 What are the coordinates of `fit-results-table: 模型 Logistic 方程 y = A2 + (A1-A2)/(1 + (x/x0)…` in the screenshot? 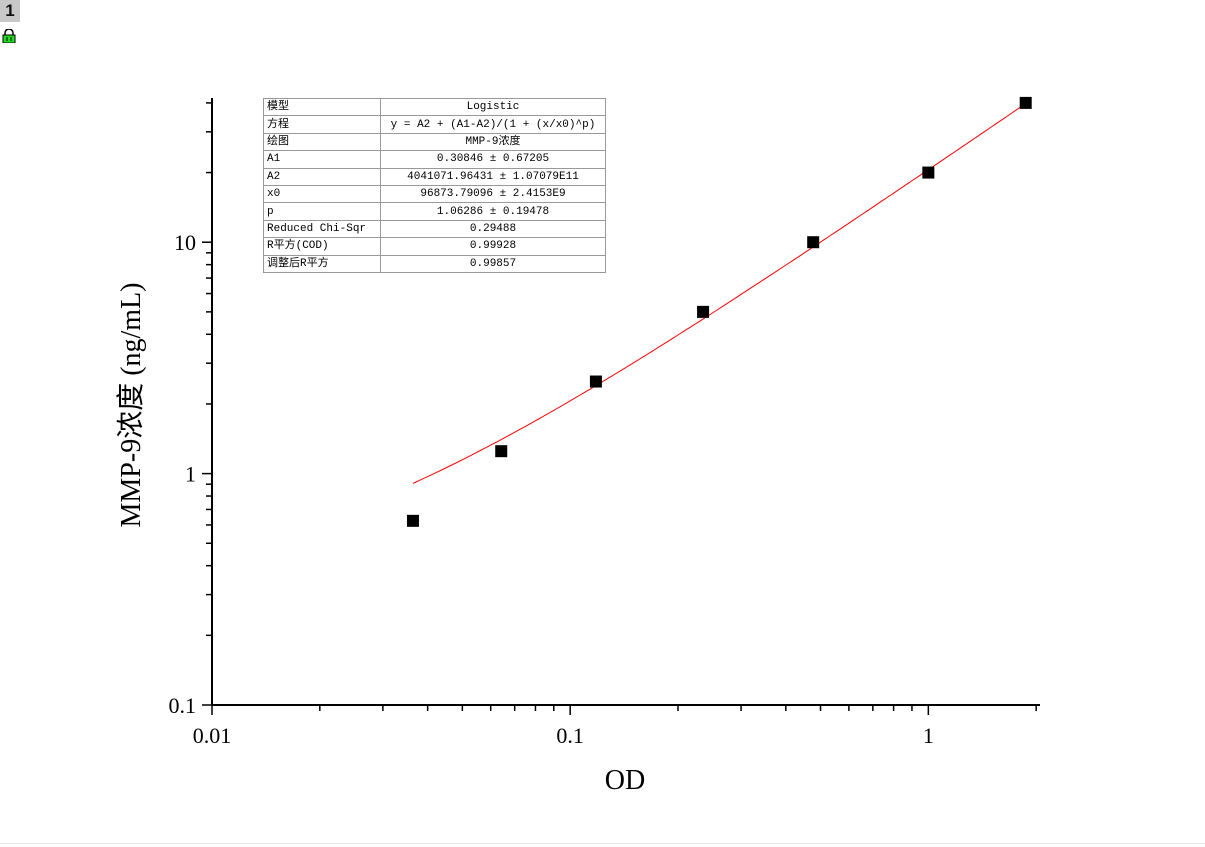 It's located at (434, 185).